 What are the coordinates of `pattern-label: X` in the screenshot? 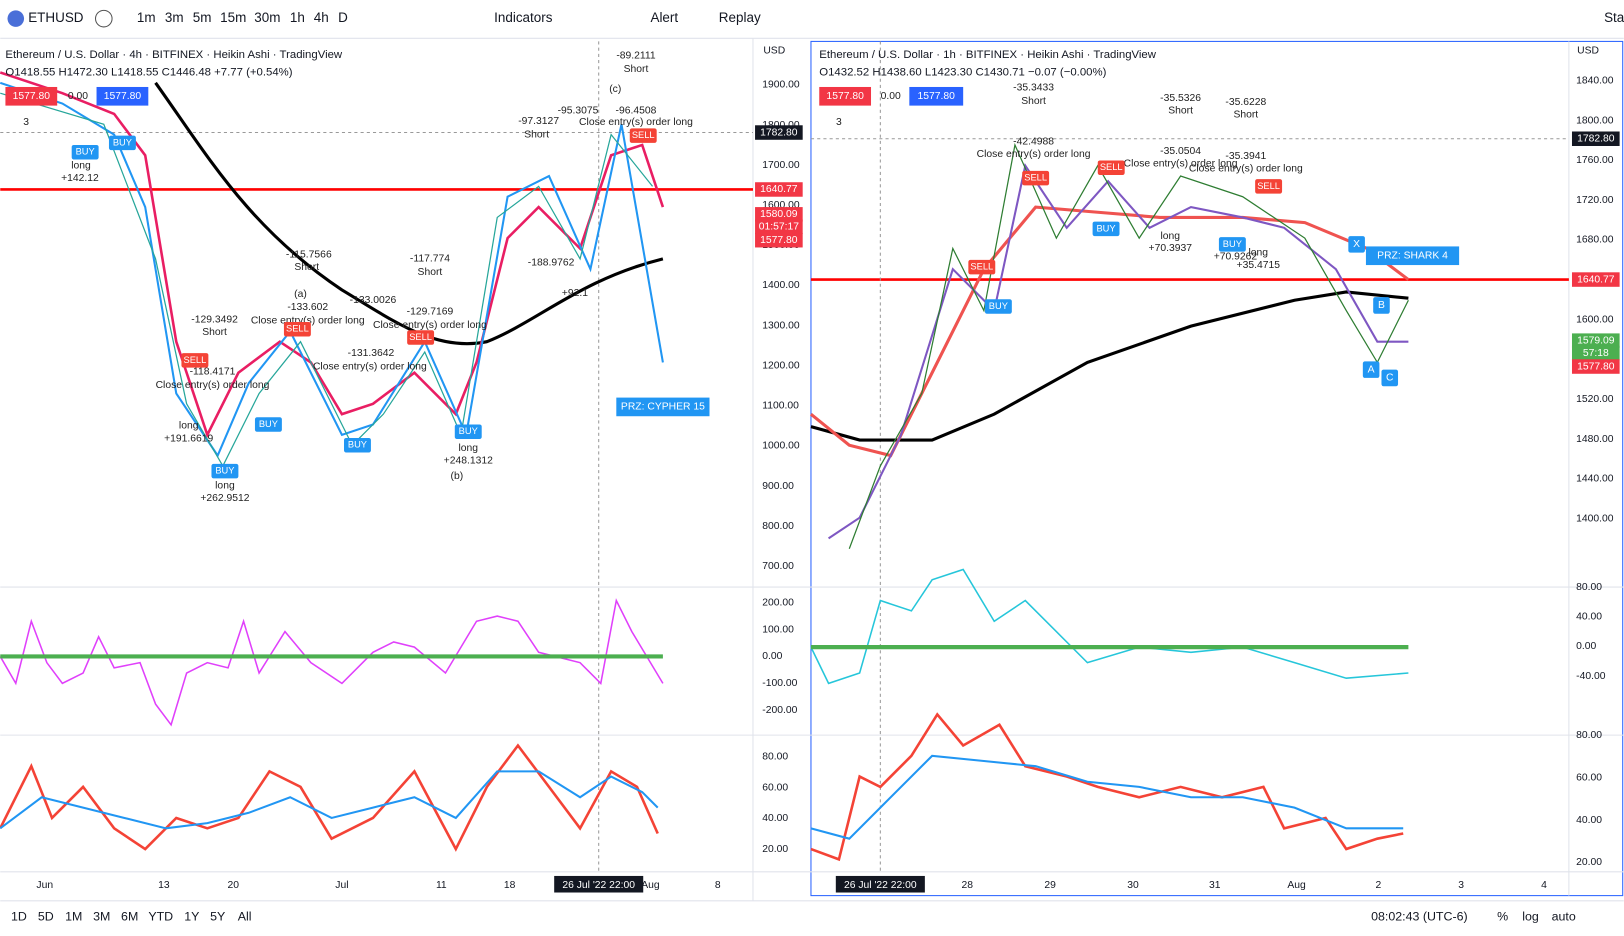 It's located at (1356, 244).